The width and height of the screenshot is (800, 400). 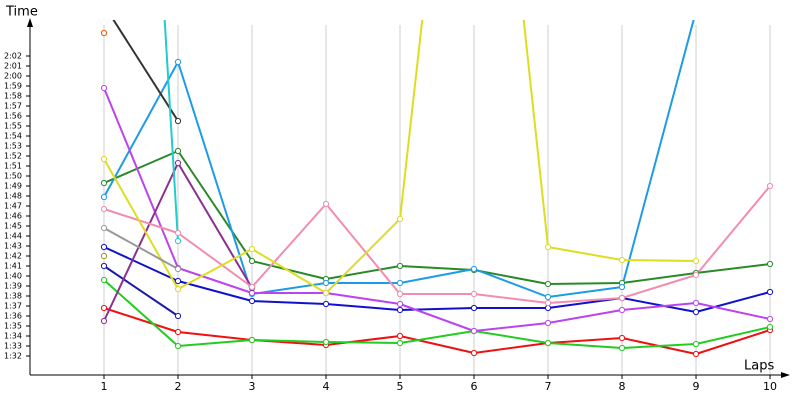 What do you see at coordinates (13, 356) in the screenshot?
I see `y-tick-label: 1:32` at bounding box center [13, 356].